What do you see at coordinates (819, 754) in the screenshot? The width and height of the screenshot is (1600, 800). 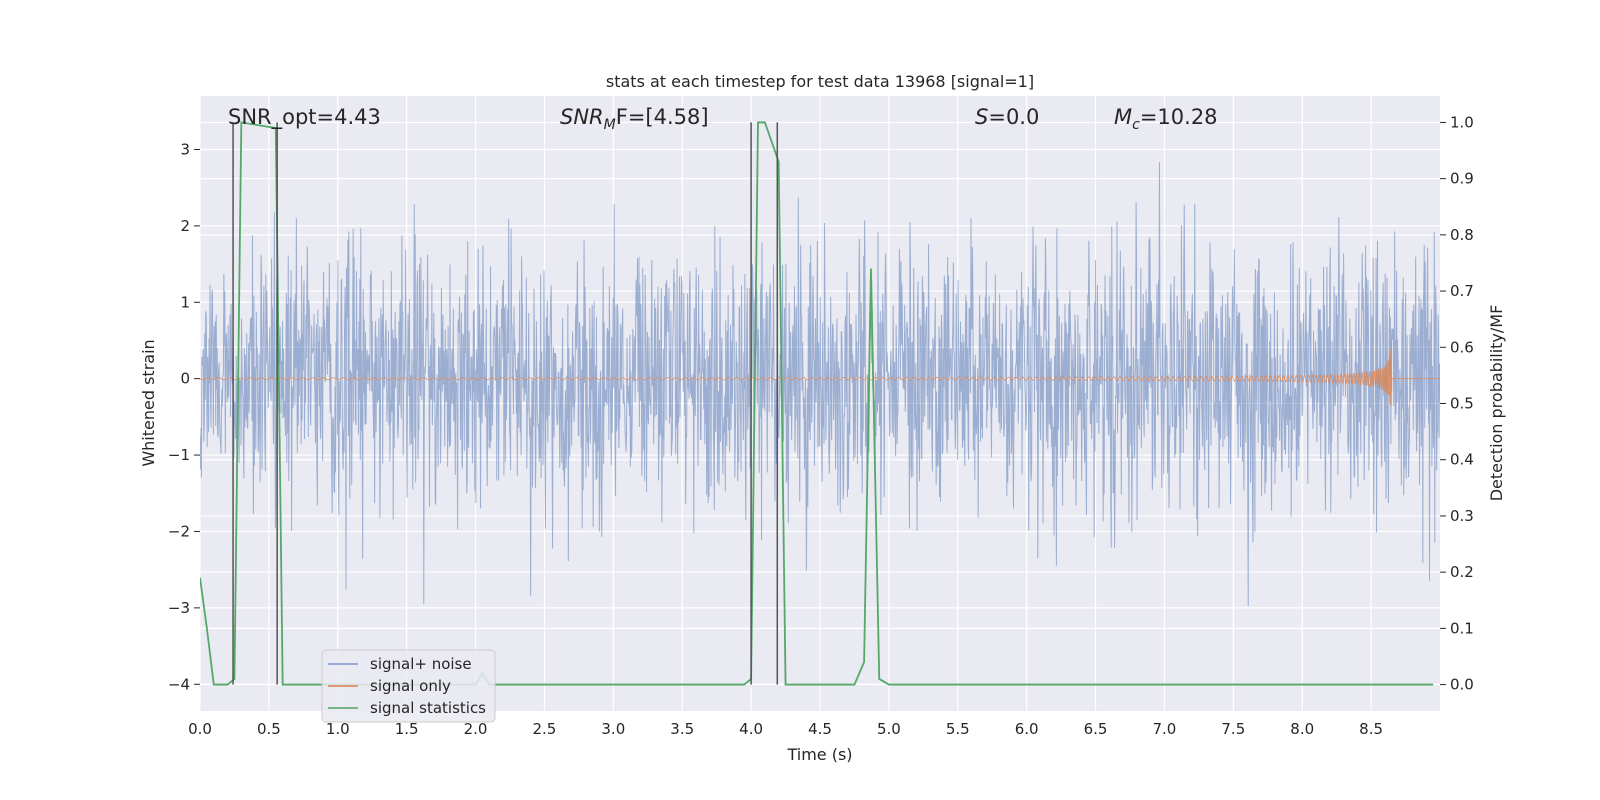 I see `x-axis-label: Time (s)` at bounding box center [819, 754].